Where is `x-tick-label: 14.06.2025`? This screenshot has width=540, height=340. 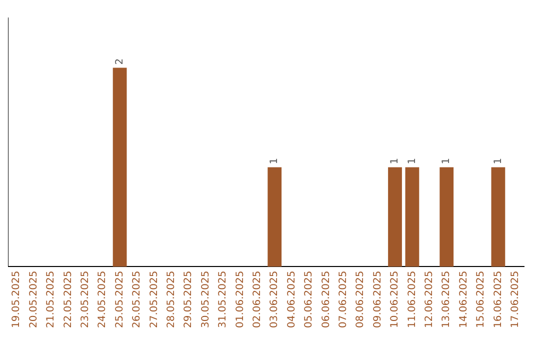 x-tick-label: 14.06.2025 is located at coordinates (464, 299).